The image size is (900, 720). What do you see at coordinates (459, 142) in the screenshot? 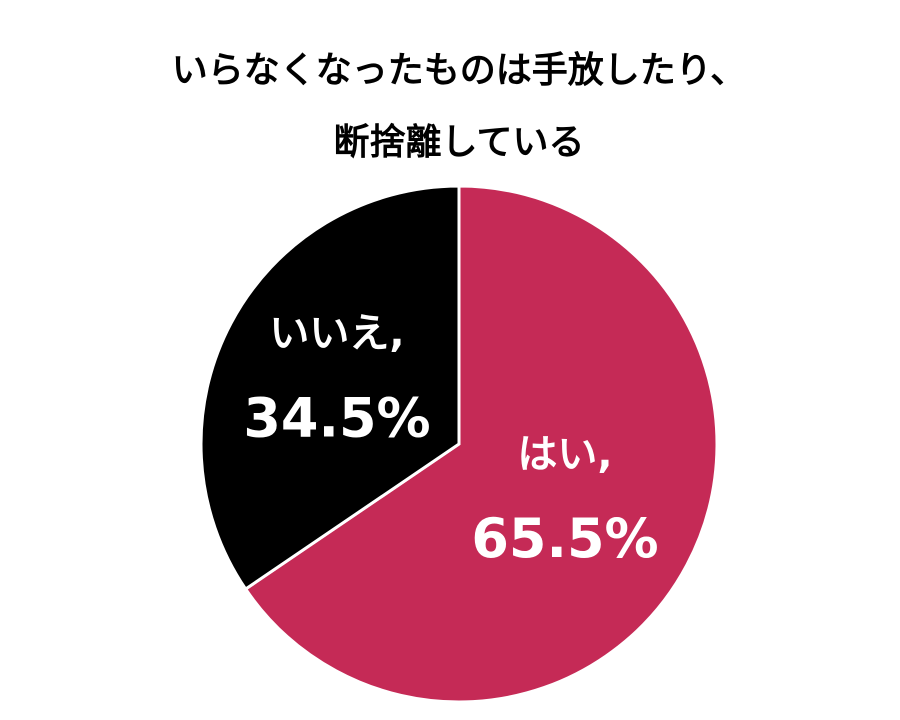
I see `chart-title: 断捨離している` at bounding box center [459, 142].